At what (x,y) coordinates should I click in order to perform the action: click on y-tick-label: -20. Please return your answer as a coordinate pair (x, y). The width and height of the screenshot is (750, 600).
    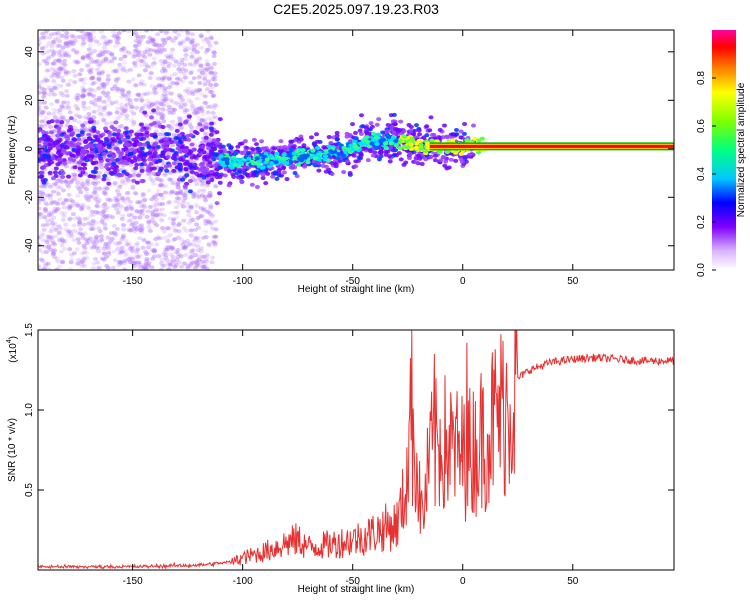
    Looking at the image, I should click on (29, 197).